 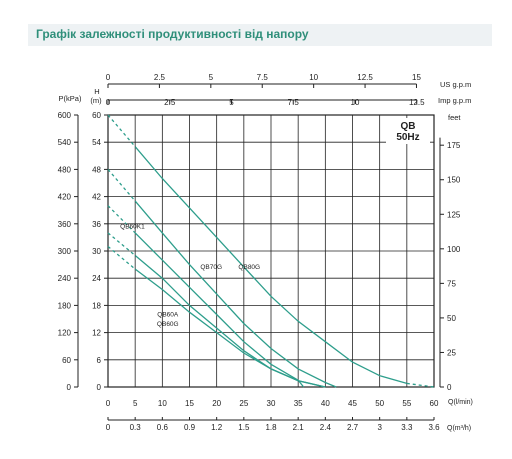 What do you see at coordinates (211, 267) in the screenshot?
I see `series-label: QB70G` at bounding box center [211, 267].